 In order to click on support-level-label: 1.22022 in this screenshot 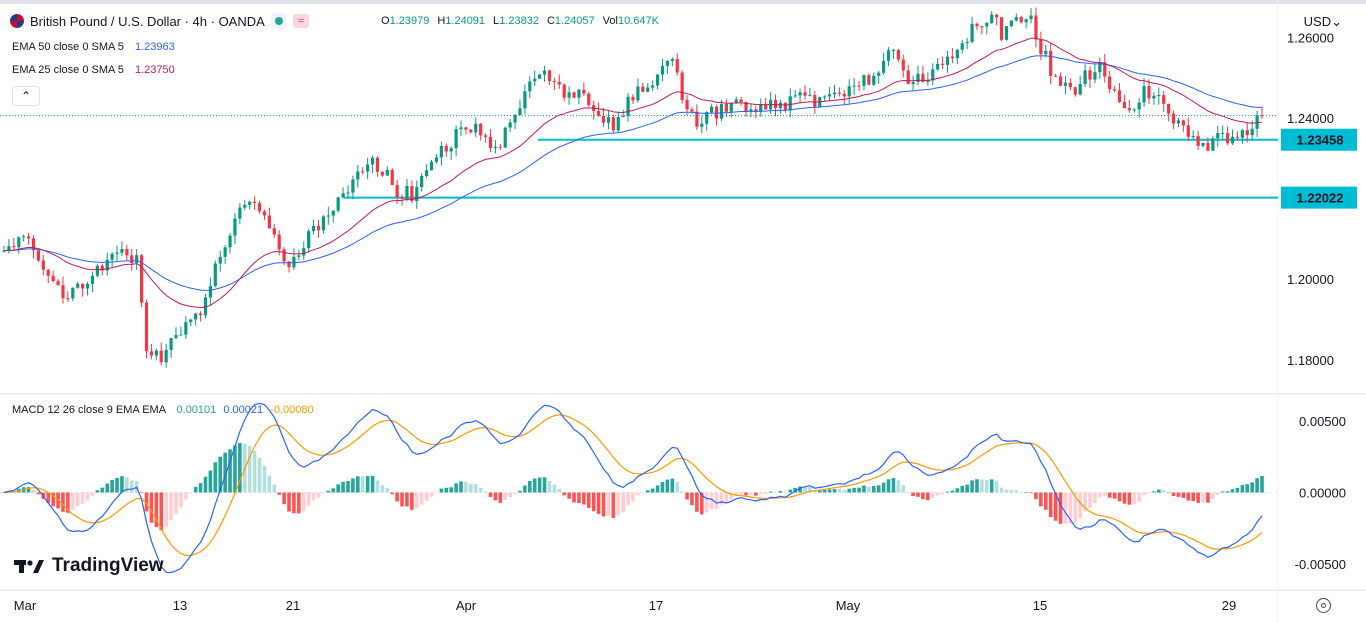, I will do `click(1320, 198)`.